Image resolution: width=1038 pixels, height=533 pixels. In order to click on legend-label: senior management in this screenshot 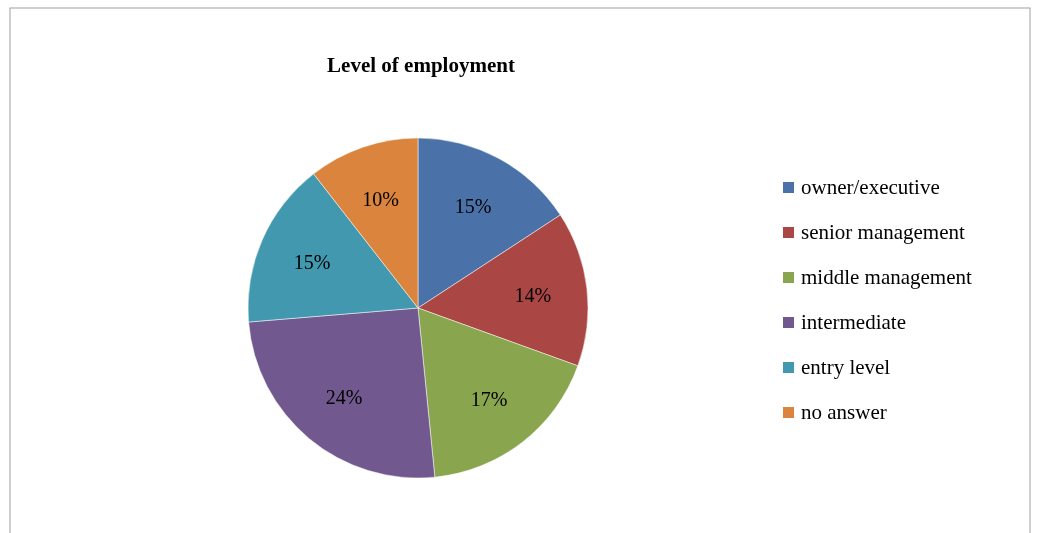, I will do `click(883, 232)`.